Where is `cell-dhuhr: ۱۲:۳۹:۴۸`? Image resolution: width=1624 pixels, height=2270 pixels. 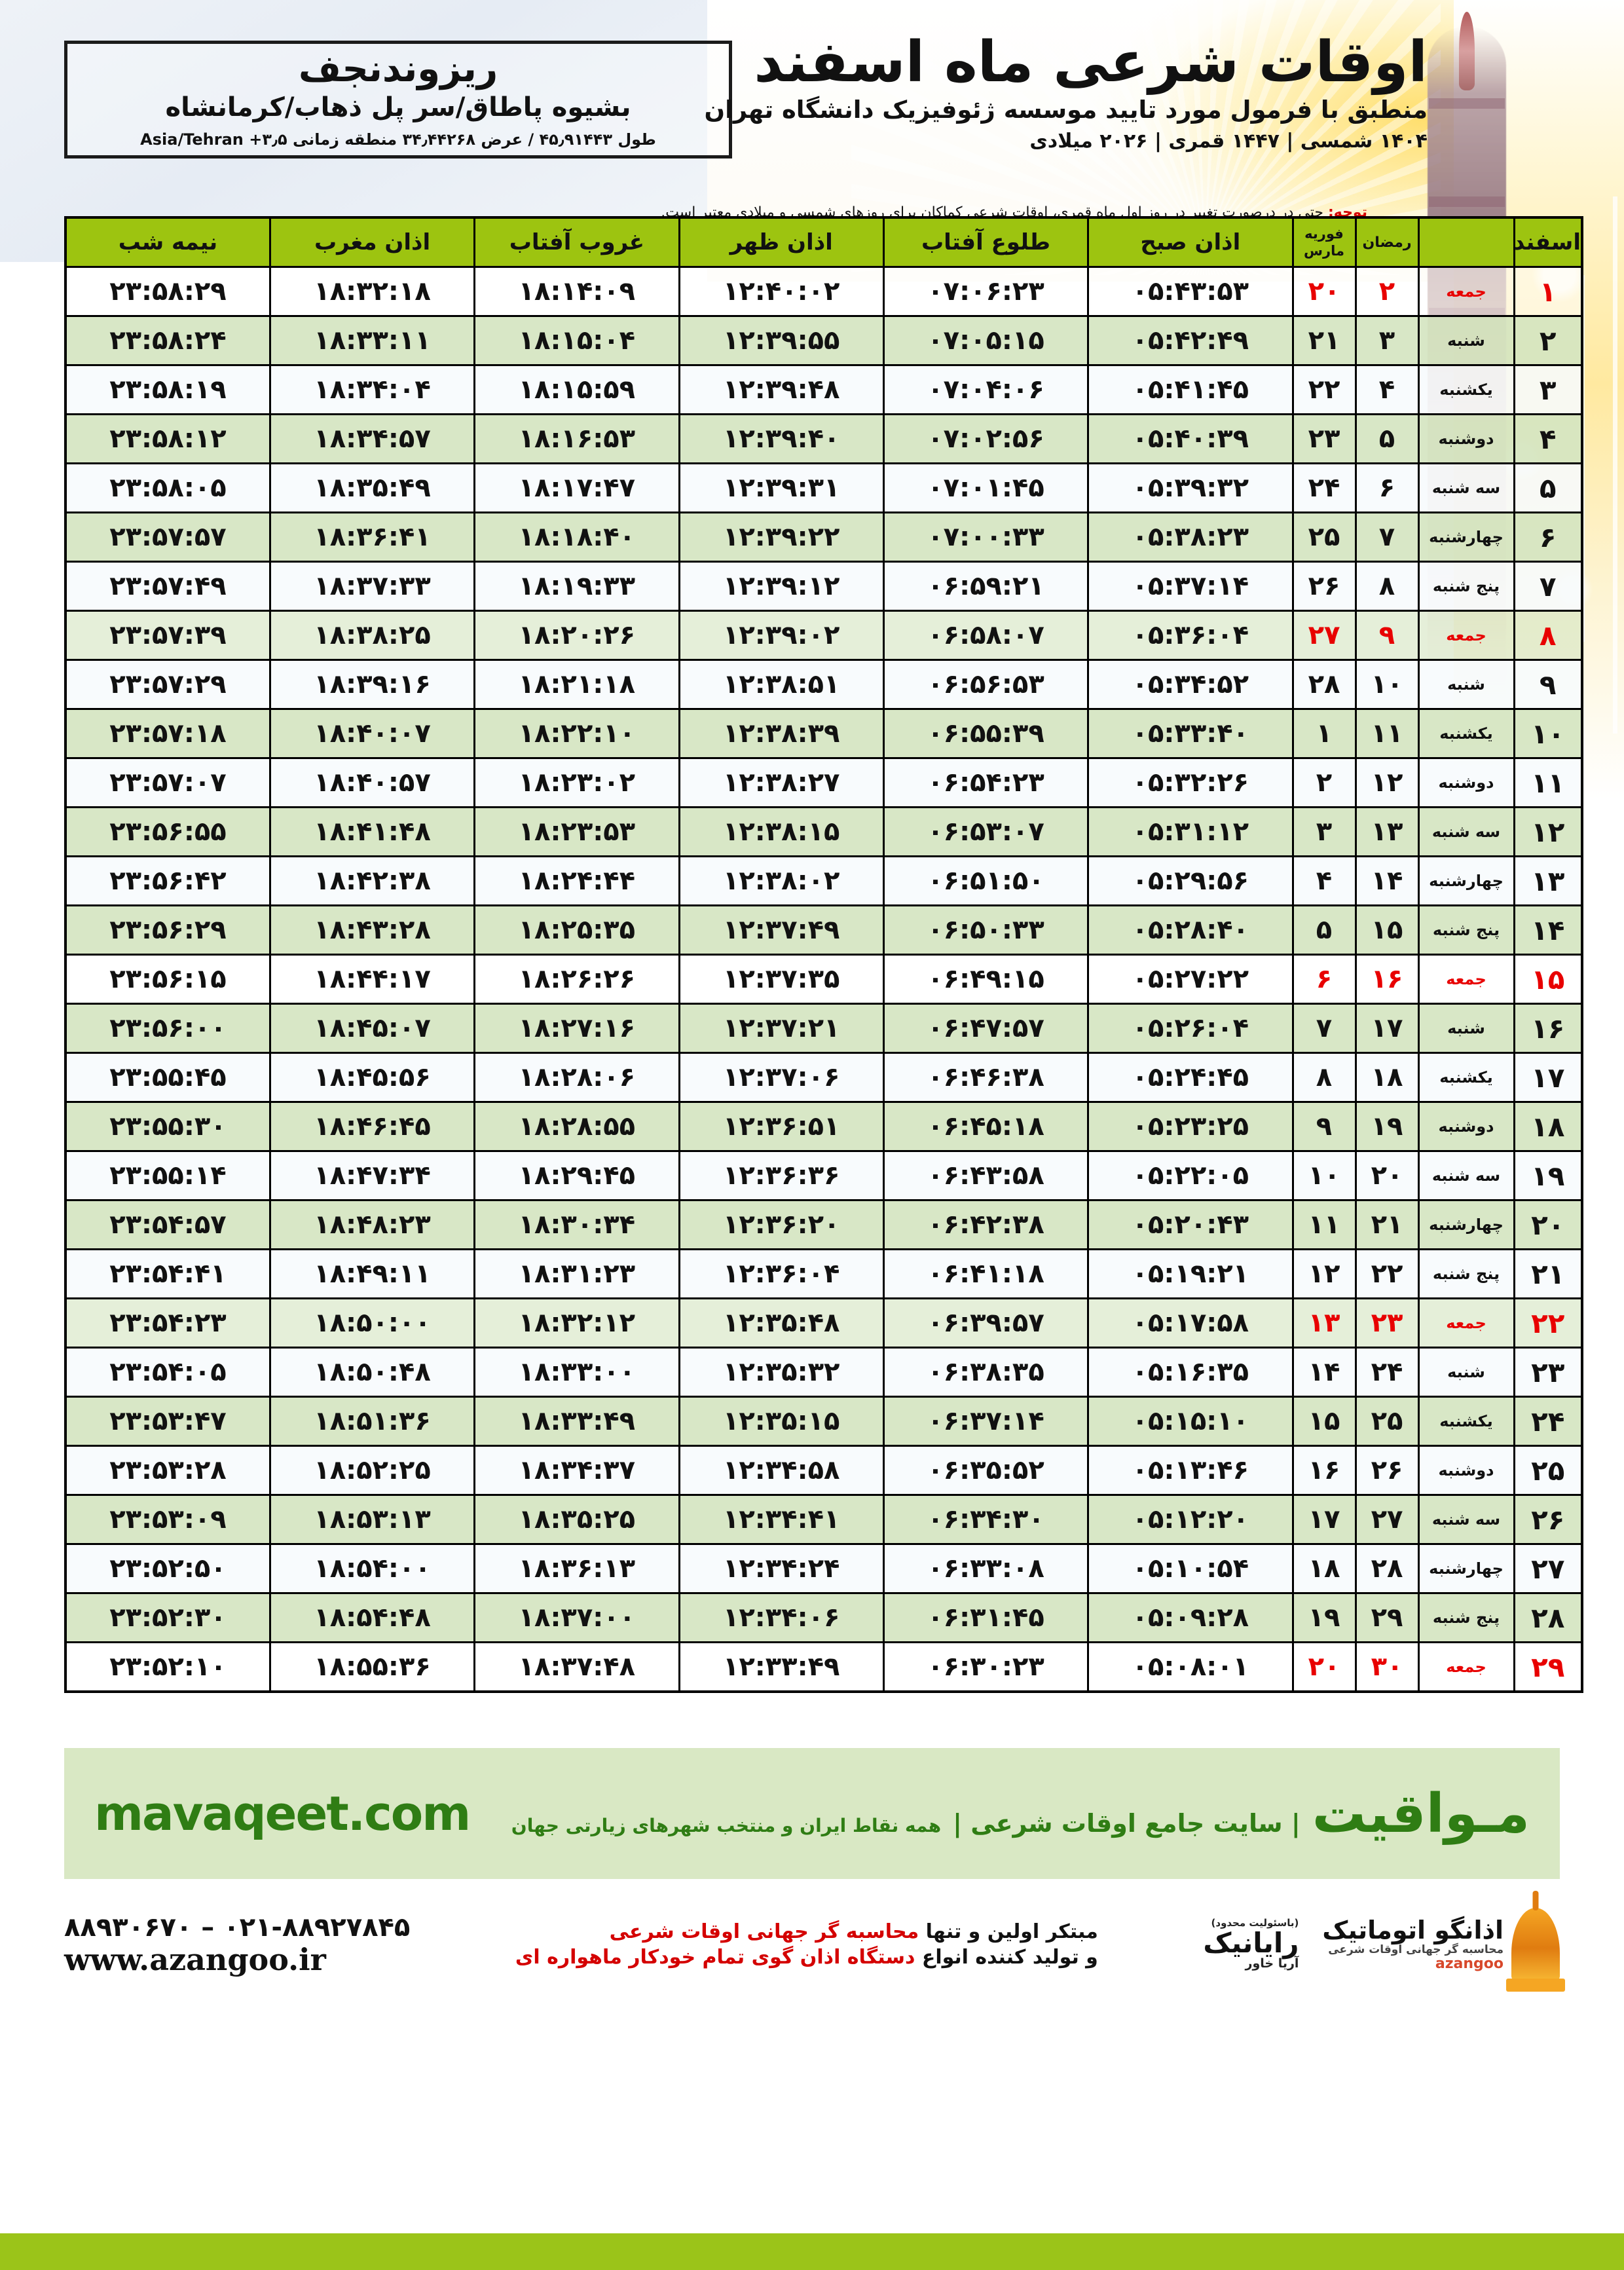 cell-dhuhr: ۱۲:۳۹:۴۸ is located at coordinates (781, 389).